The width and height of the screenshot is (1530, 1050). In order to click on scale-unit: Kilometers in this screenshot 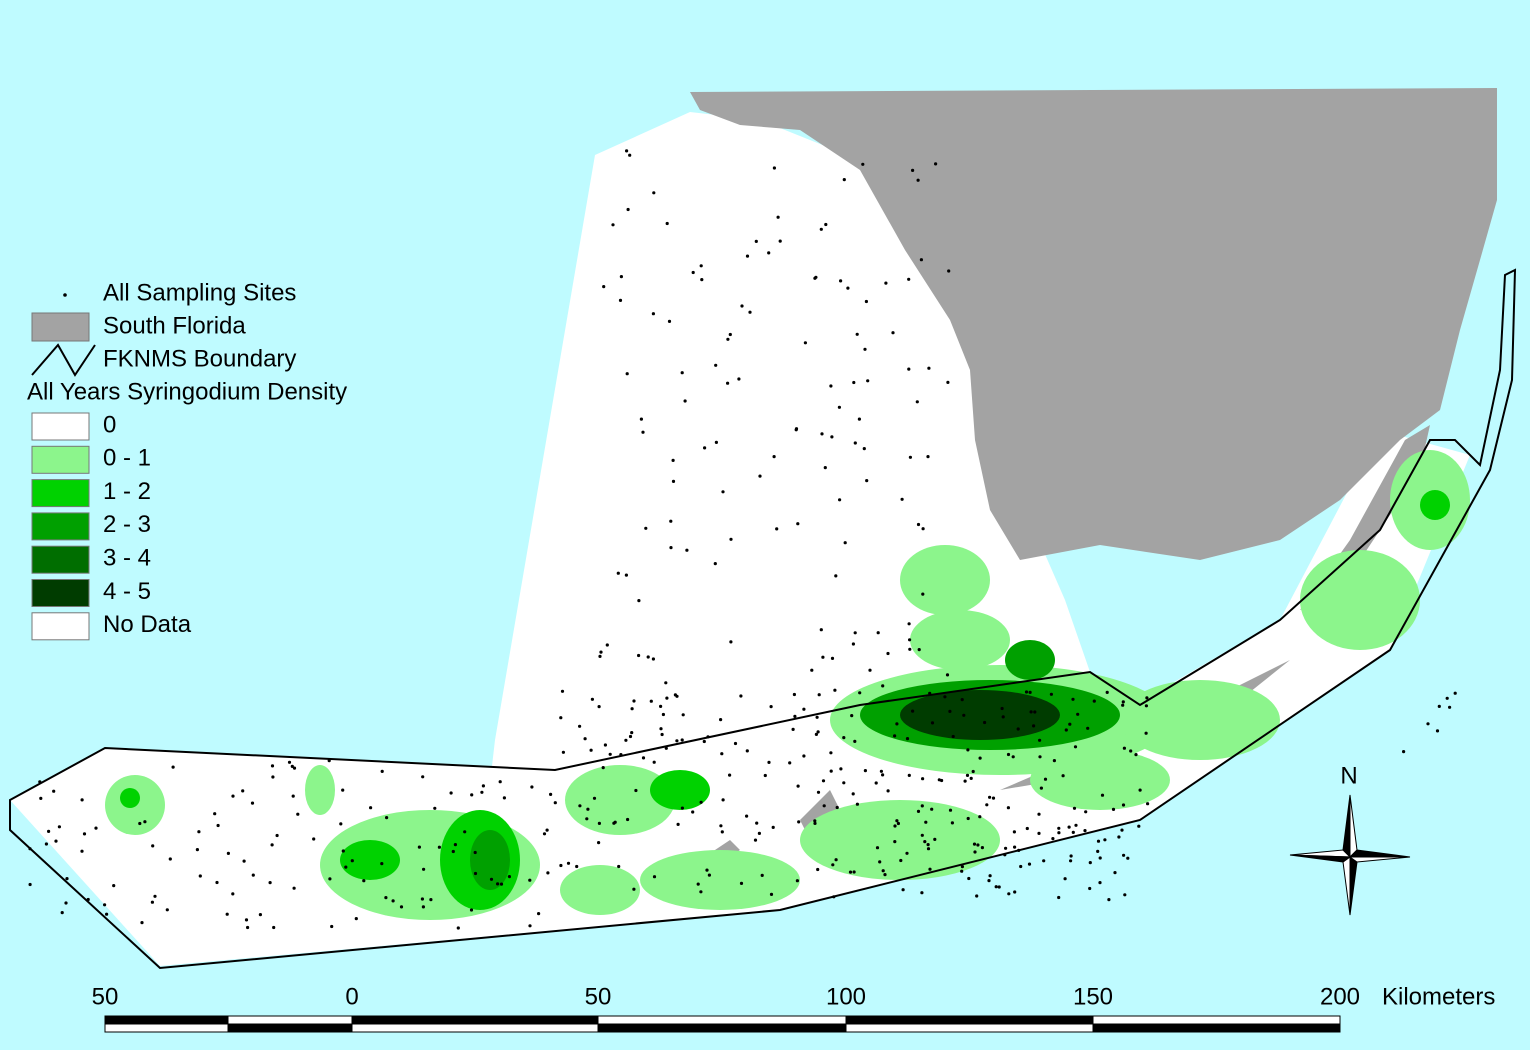, I will do `click(1438, 996)`.